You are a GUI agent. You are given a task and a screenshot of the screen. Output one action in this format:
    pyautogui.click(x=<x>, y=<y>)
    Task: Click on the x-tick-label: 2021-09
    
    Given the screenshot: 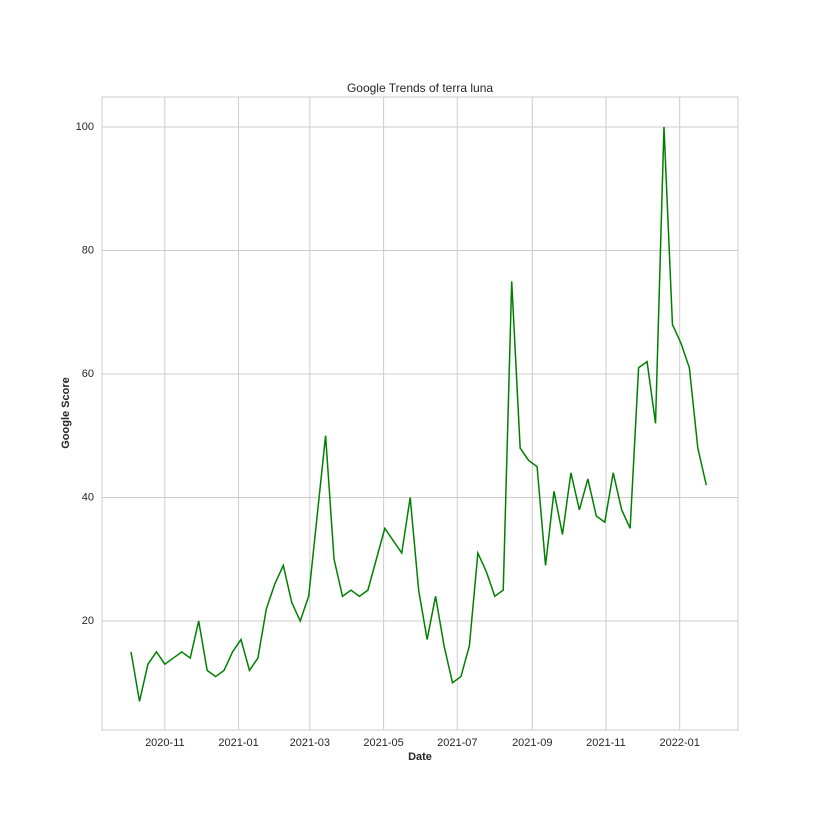 What is the action you would take?
    pyautogui.click(x=532, y=743)
    